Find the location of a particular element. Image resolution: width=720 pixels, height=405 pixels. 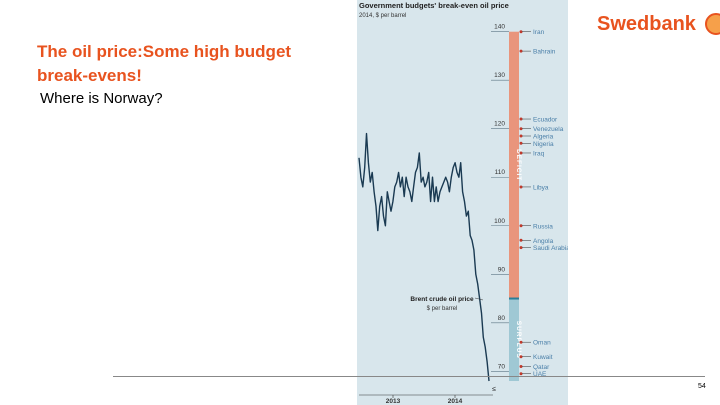

break-even-label: Iraq is located at coordinates (539, 153).